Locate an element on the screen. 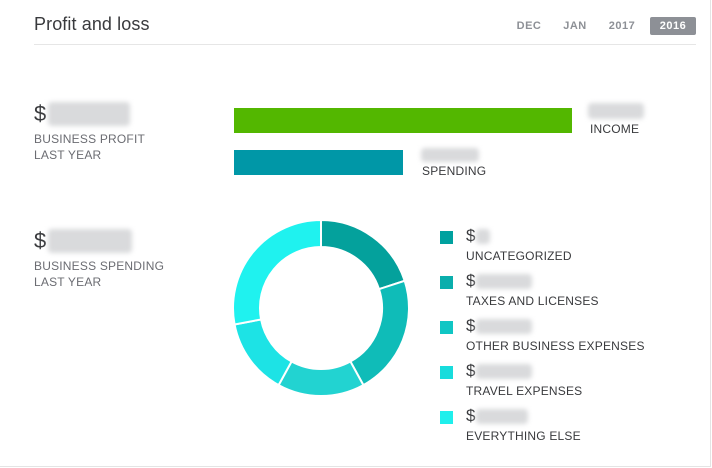 The height and width of the screenshot is (468, 712). period-2016: 2016 is located at coordinates (673, 26).